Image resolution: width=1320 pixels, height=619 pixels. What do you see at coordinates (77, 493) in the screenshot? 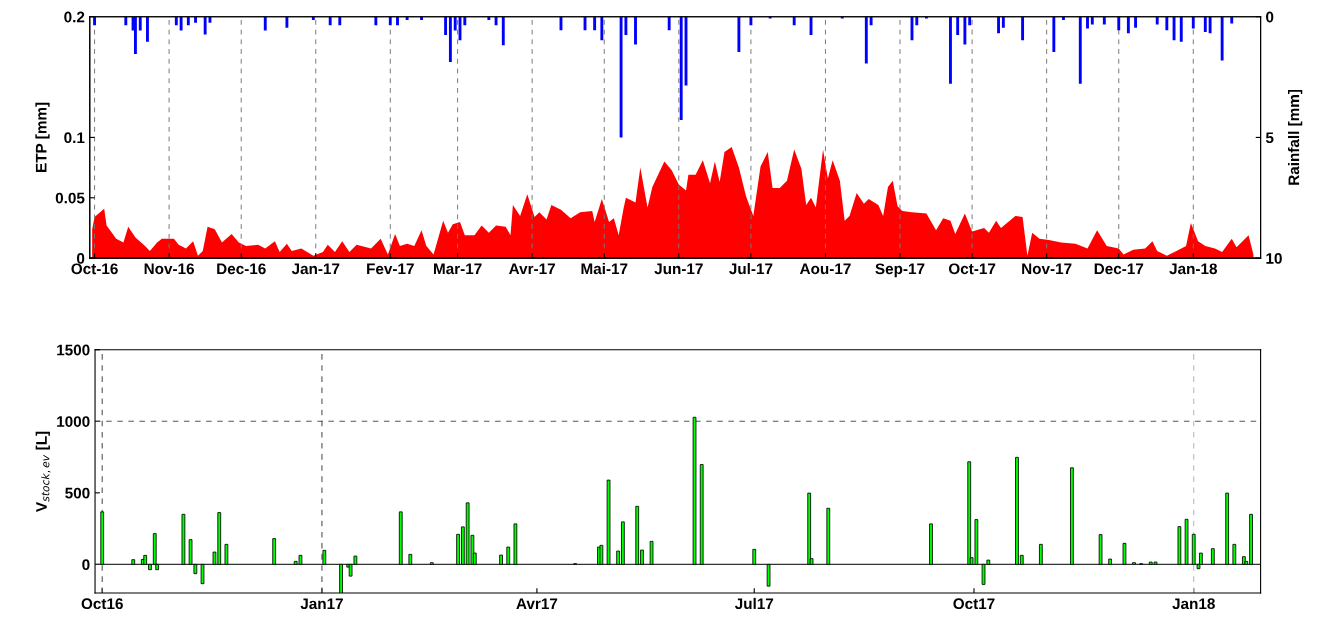
I see `y-tick-label: 500` at bounding box center [77, 493].